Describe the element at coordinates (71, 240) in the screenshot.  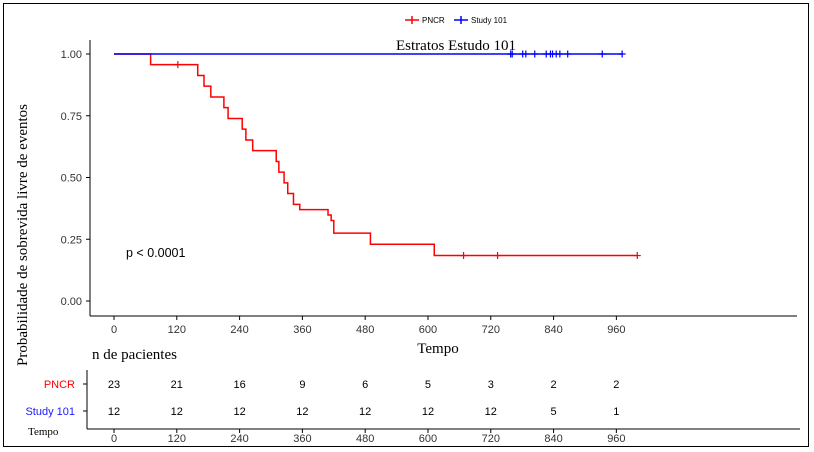
I see `y-tick-label: 0.25` at that location.